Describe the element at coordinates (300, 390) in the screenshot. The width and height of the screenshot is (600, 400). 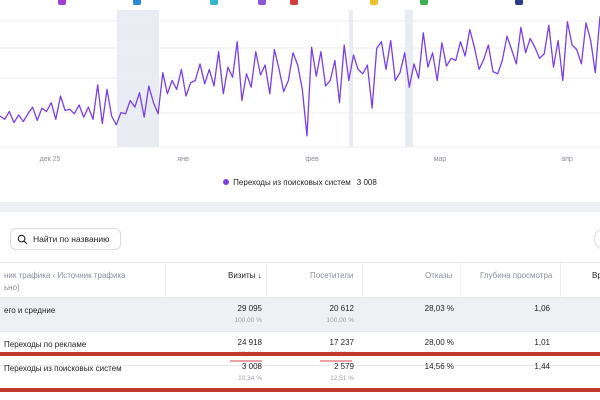
I see `highlight-line-bottom` at that location.